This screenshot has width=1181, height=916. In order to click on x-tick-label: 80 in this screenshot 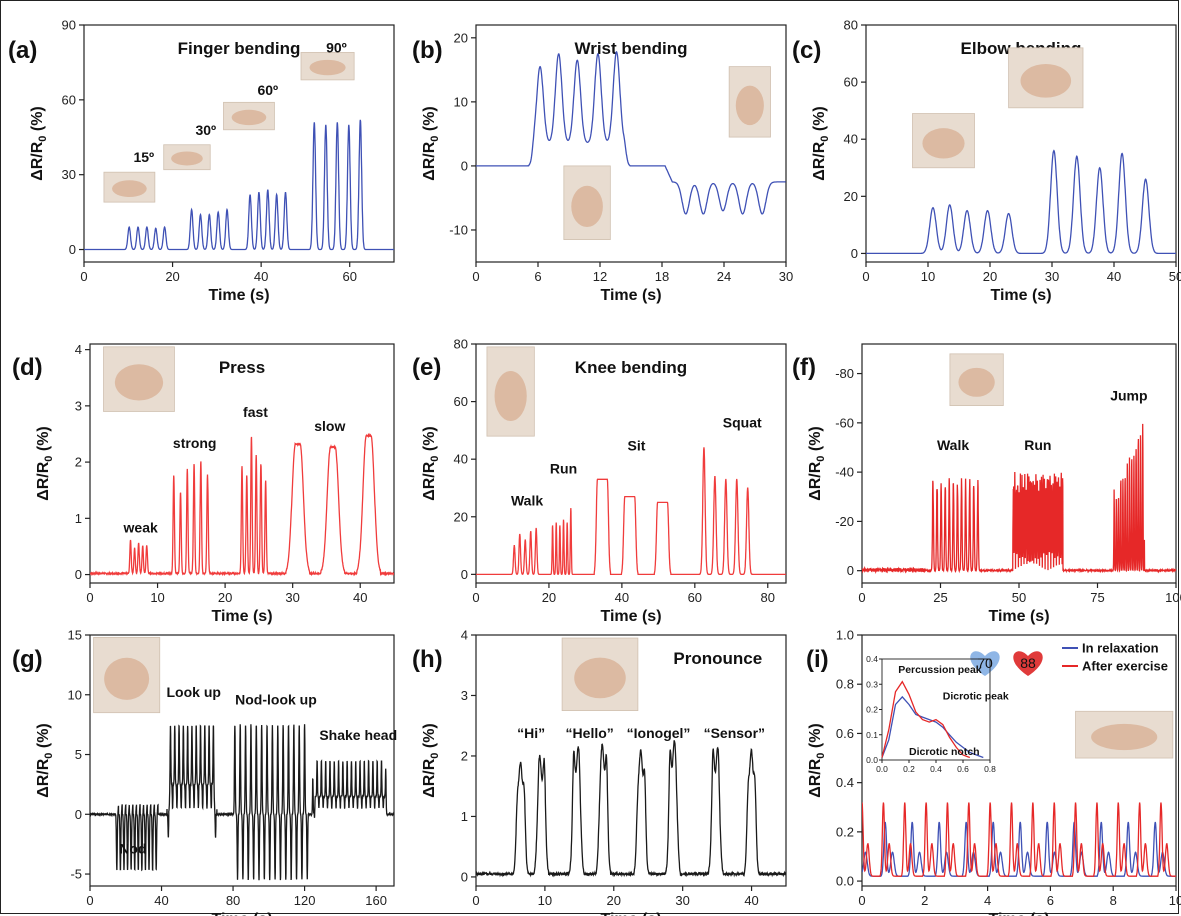, I will do `click(233, 900)`.